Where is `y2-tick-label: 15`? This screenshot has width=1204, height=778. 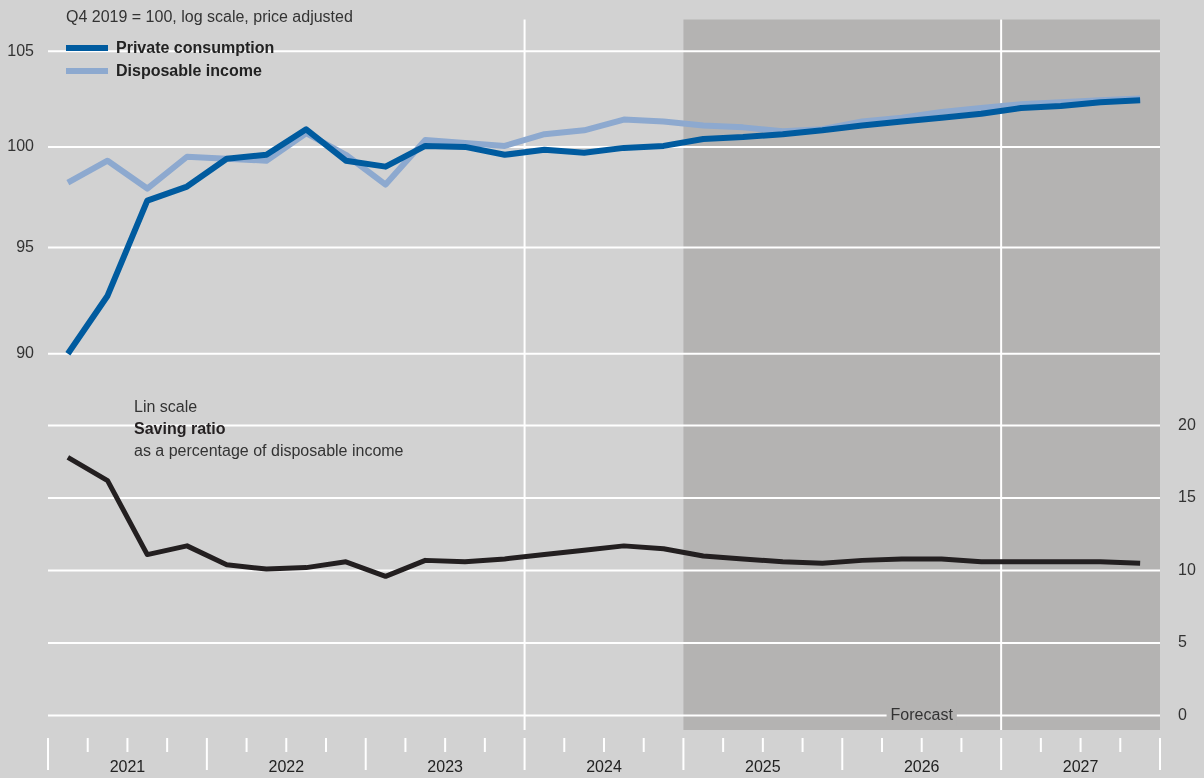
y2-tick-label: 15 is located at coordinates (1187, 497).